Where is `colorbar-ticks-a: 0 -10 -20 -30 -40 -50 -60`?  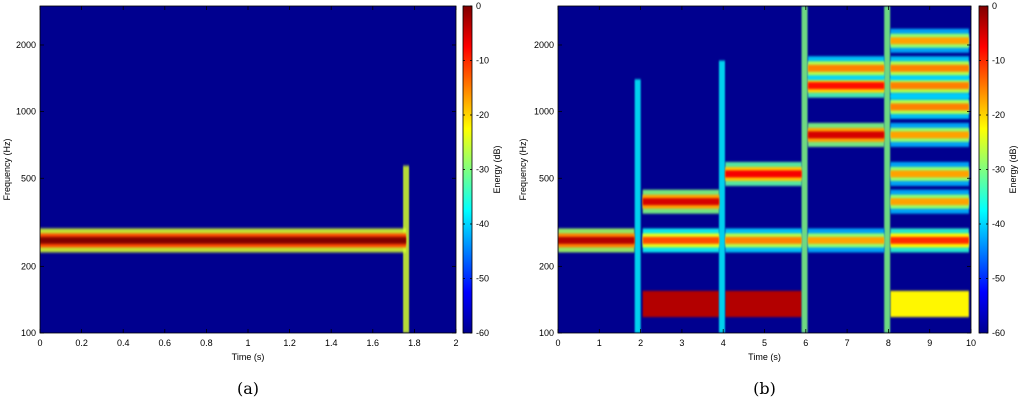
colorbar-ticks-a: 0 -10 -20 -30 -40 -50 -60 is located at coordinates (476, 169).